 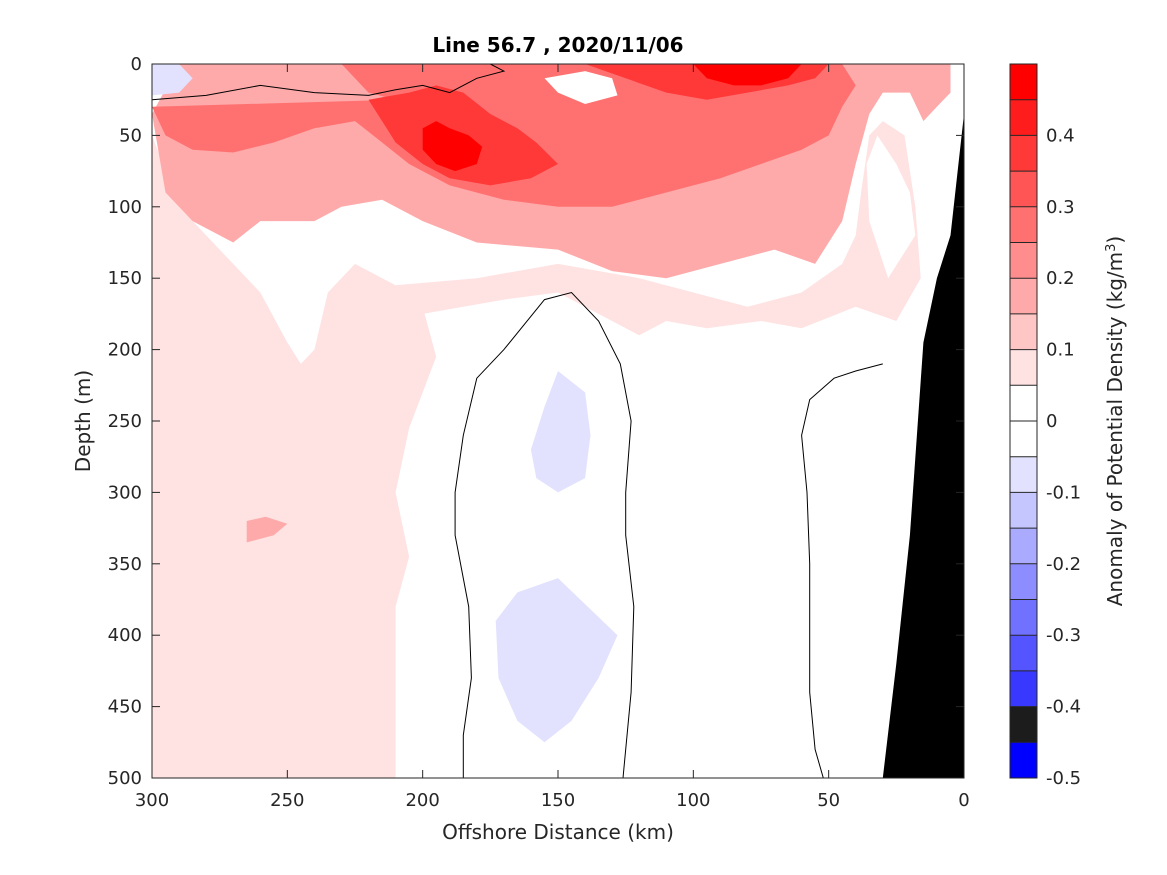 What do you see at coordinates (1063, 707) in the screenshot?
I see `colorbar-tick-label: -0.4` at bounding box center [1063, 707].